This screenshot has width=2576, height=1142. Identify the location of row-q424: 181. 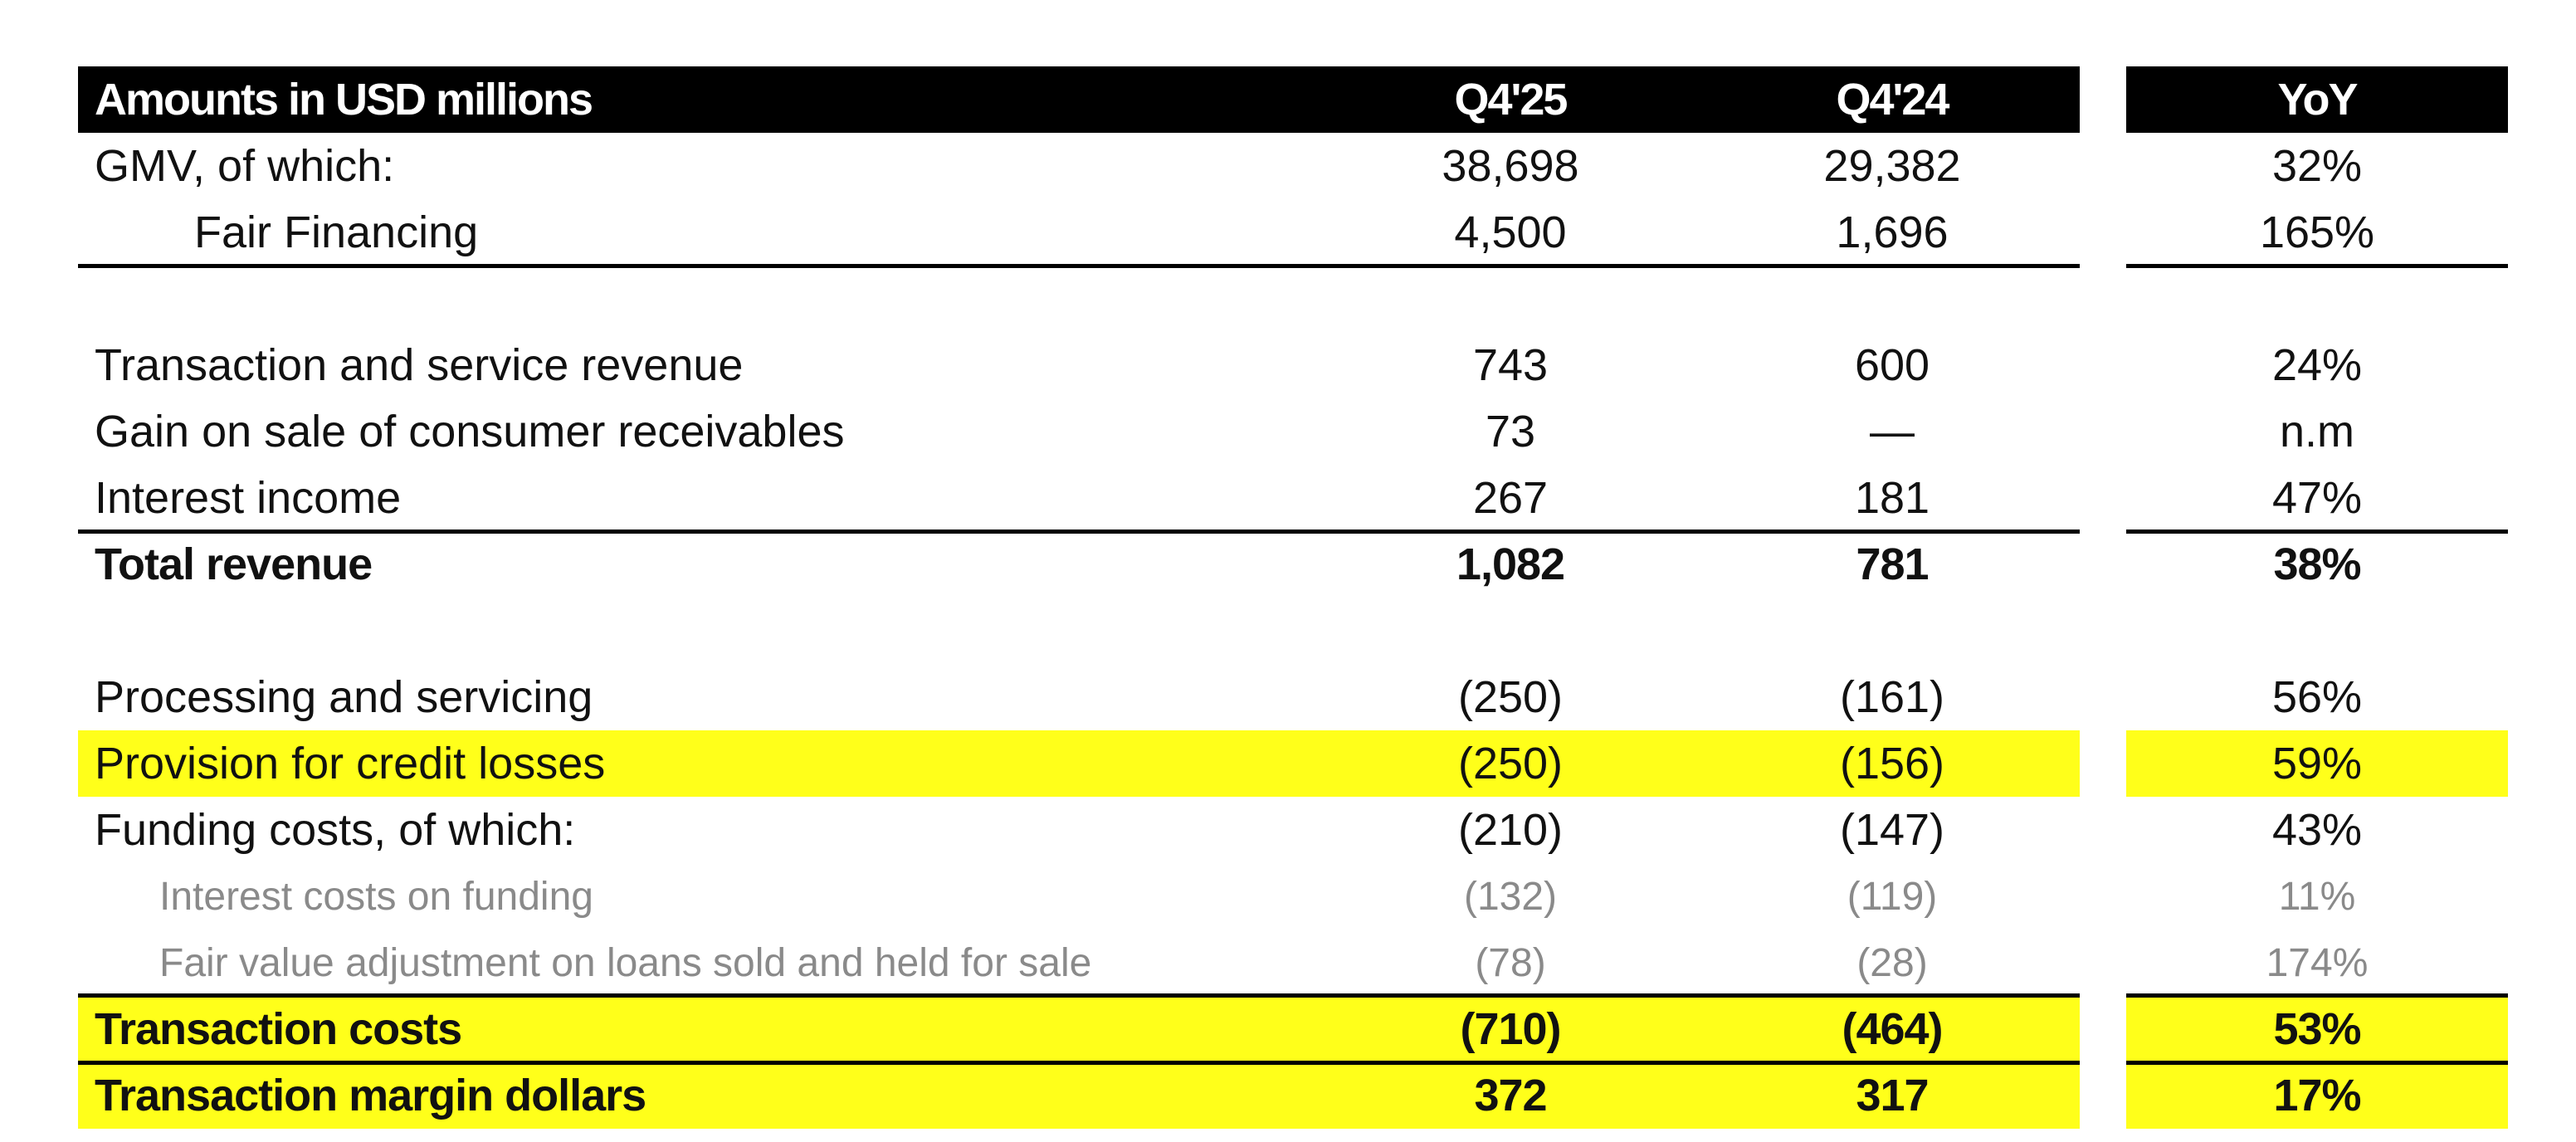
(1892, 498).